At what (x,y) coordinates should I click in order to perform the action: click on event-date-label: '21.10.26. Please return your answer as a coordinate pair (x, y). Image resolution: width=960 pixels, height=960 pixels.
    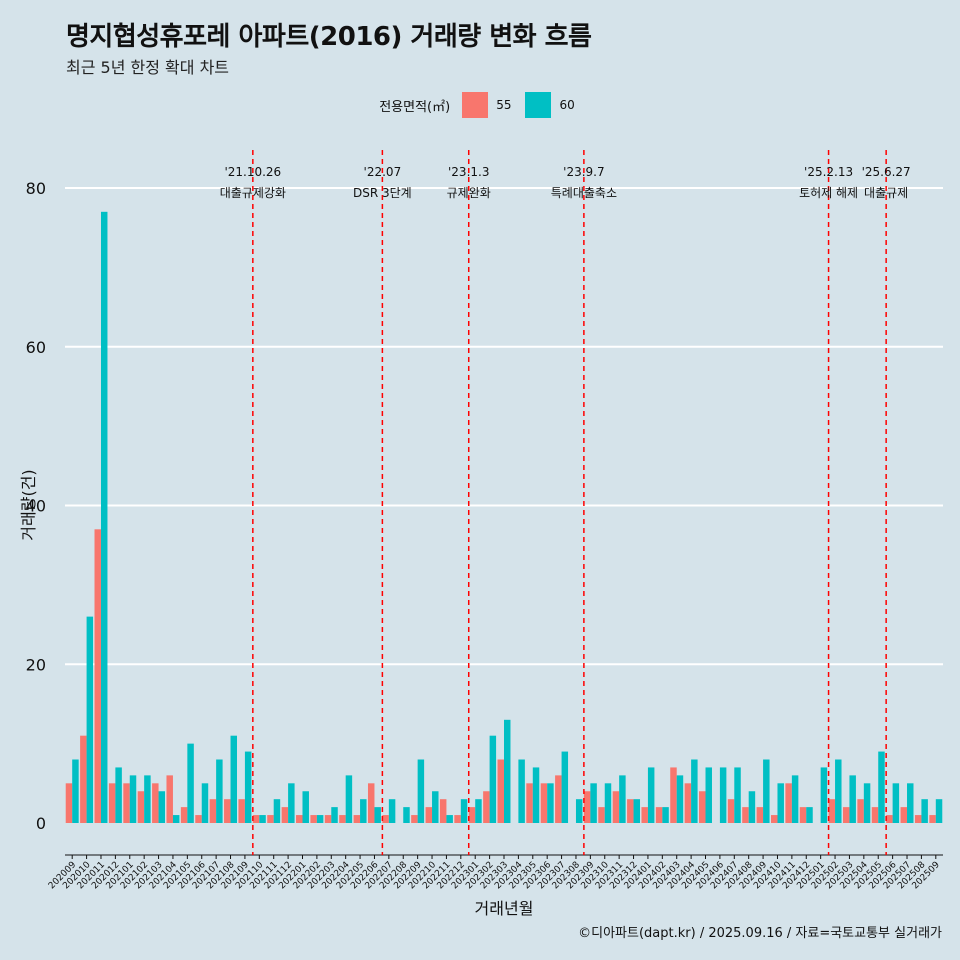
    Looking at the image, I should click on (252, 172).